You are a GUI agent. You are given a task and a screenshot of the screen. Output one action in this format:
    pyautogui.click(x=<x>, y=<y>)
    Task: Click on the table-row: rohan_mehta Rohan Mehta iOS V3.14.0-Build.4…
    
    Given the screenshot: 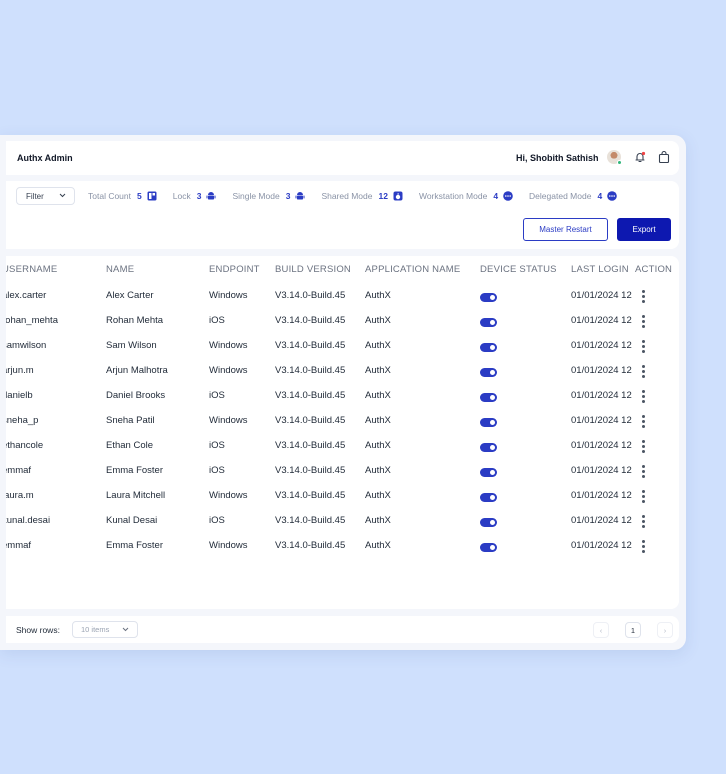 What is the action you would take?
    pyautogui.click(x=342, y=320)
    